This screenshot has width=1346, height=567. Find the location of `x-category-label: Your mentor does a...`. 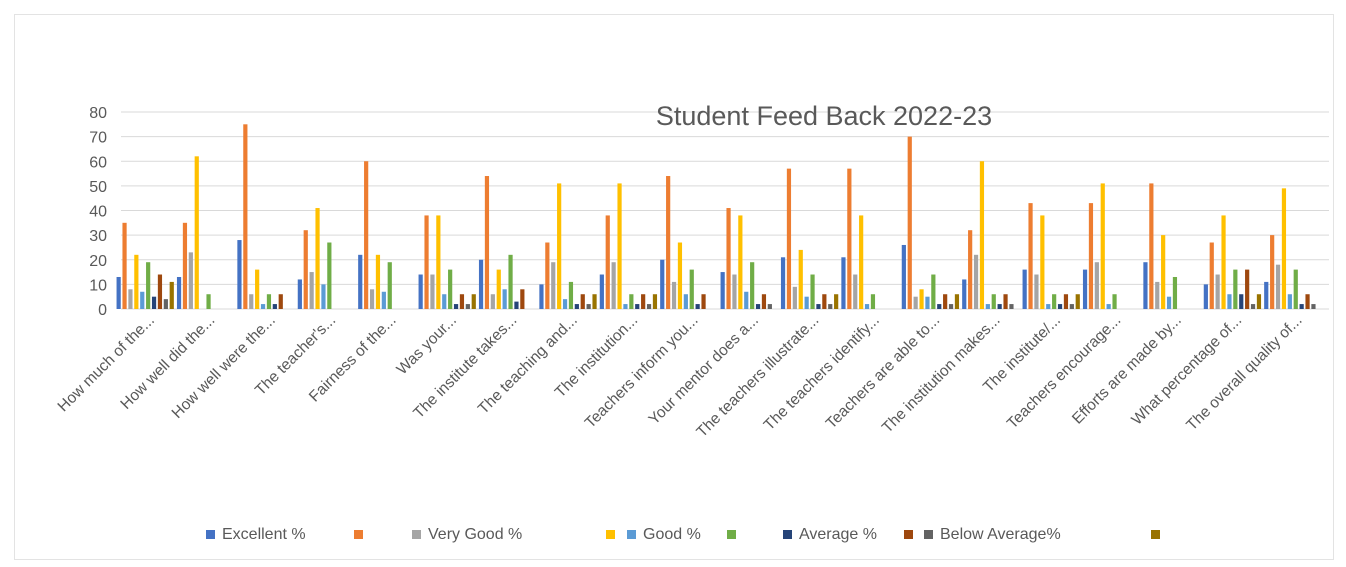

x-category-label: Your mentor does a... is located at coordinates (704, 370).